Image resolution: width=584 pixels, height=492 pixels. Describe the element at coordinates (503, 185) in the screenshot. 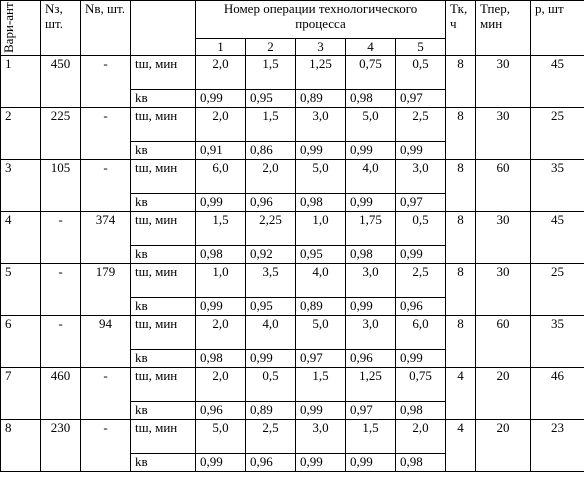

I see `tper: 60` at that location.